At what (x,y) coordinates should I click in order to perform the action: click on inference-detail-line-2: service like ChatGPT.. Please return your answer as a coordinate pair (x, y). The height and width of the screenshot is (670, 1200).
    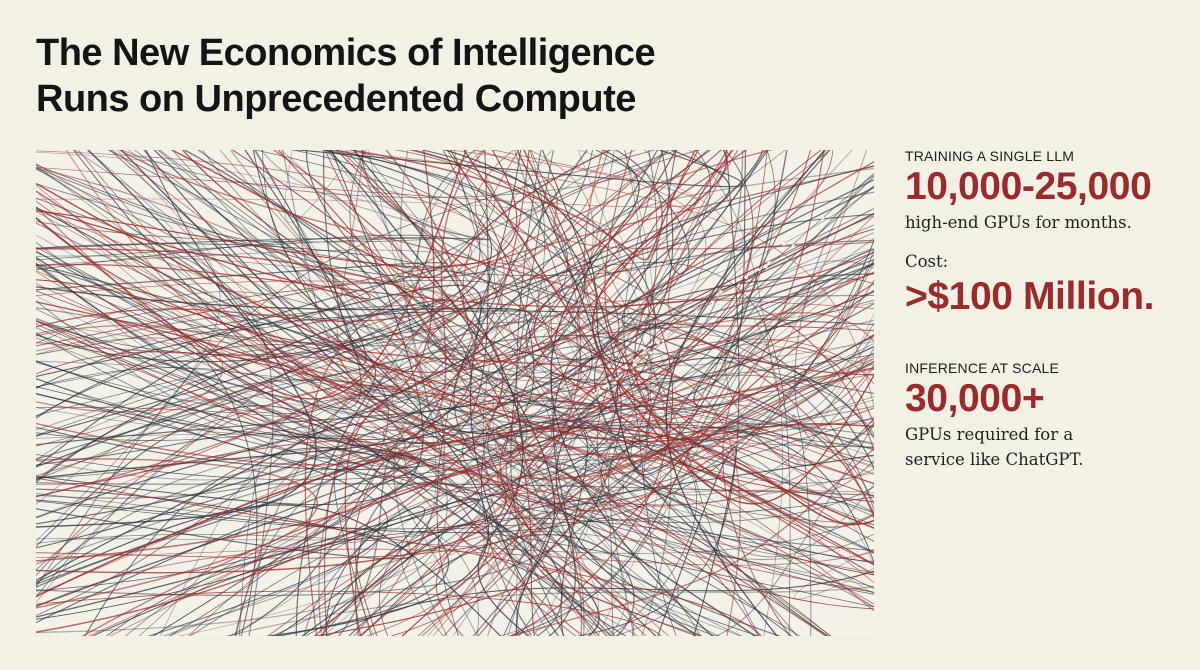
    Looking at the image, I should click on (994, 459).